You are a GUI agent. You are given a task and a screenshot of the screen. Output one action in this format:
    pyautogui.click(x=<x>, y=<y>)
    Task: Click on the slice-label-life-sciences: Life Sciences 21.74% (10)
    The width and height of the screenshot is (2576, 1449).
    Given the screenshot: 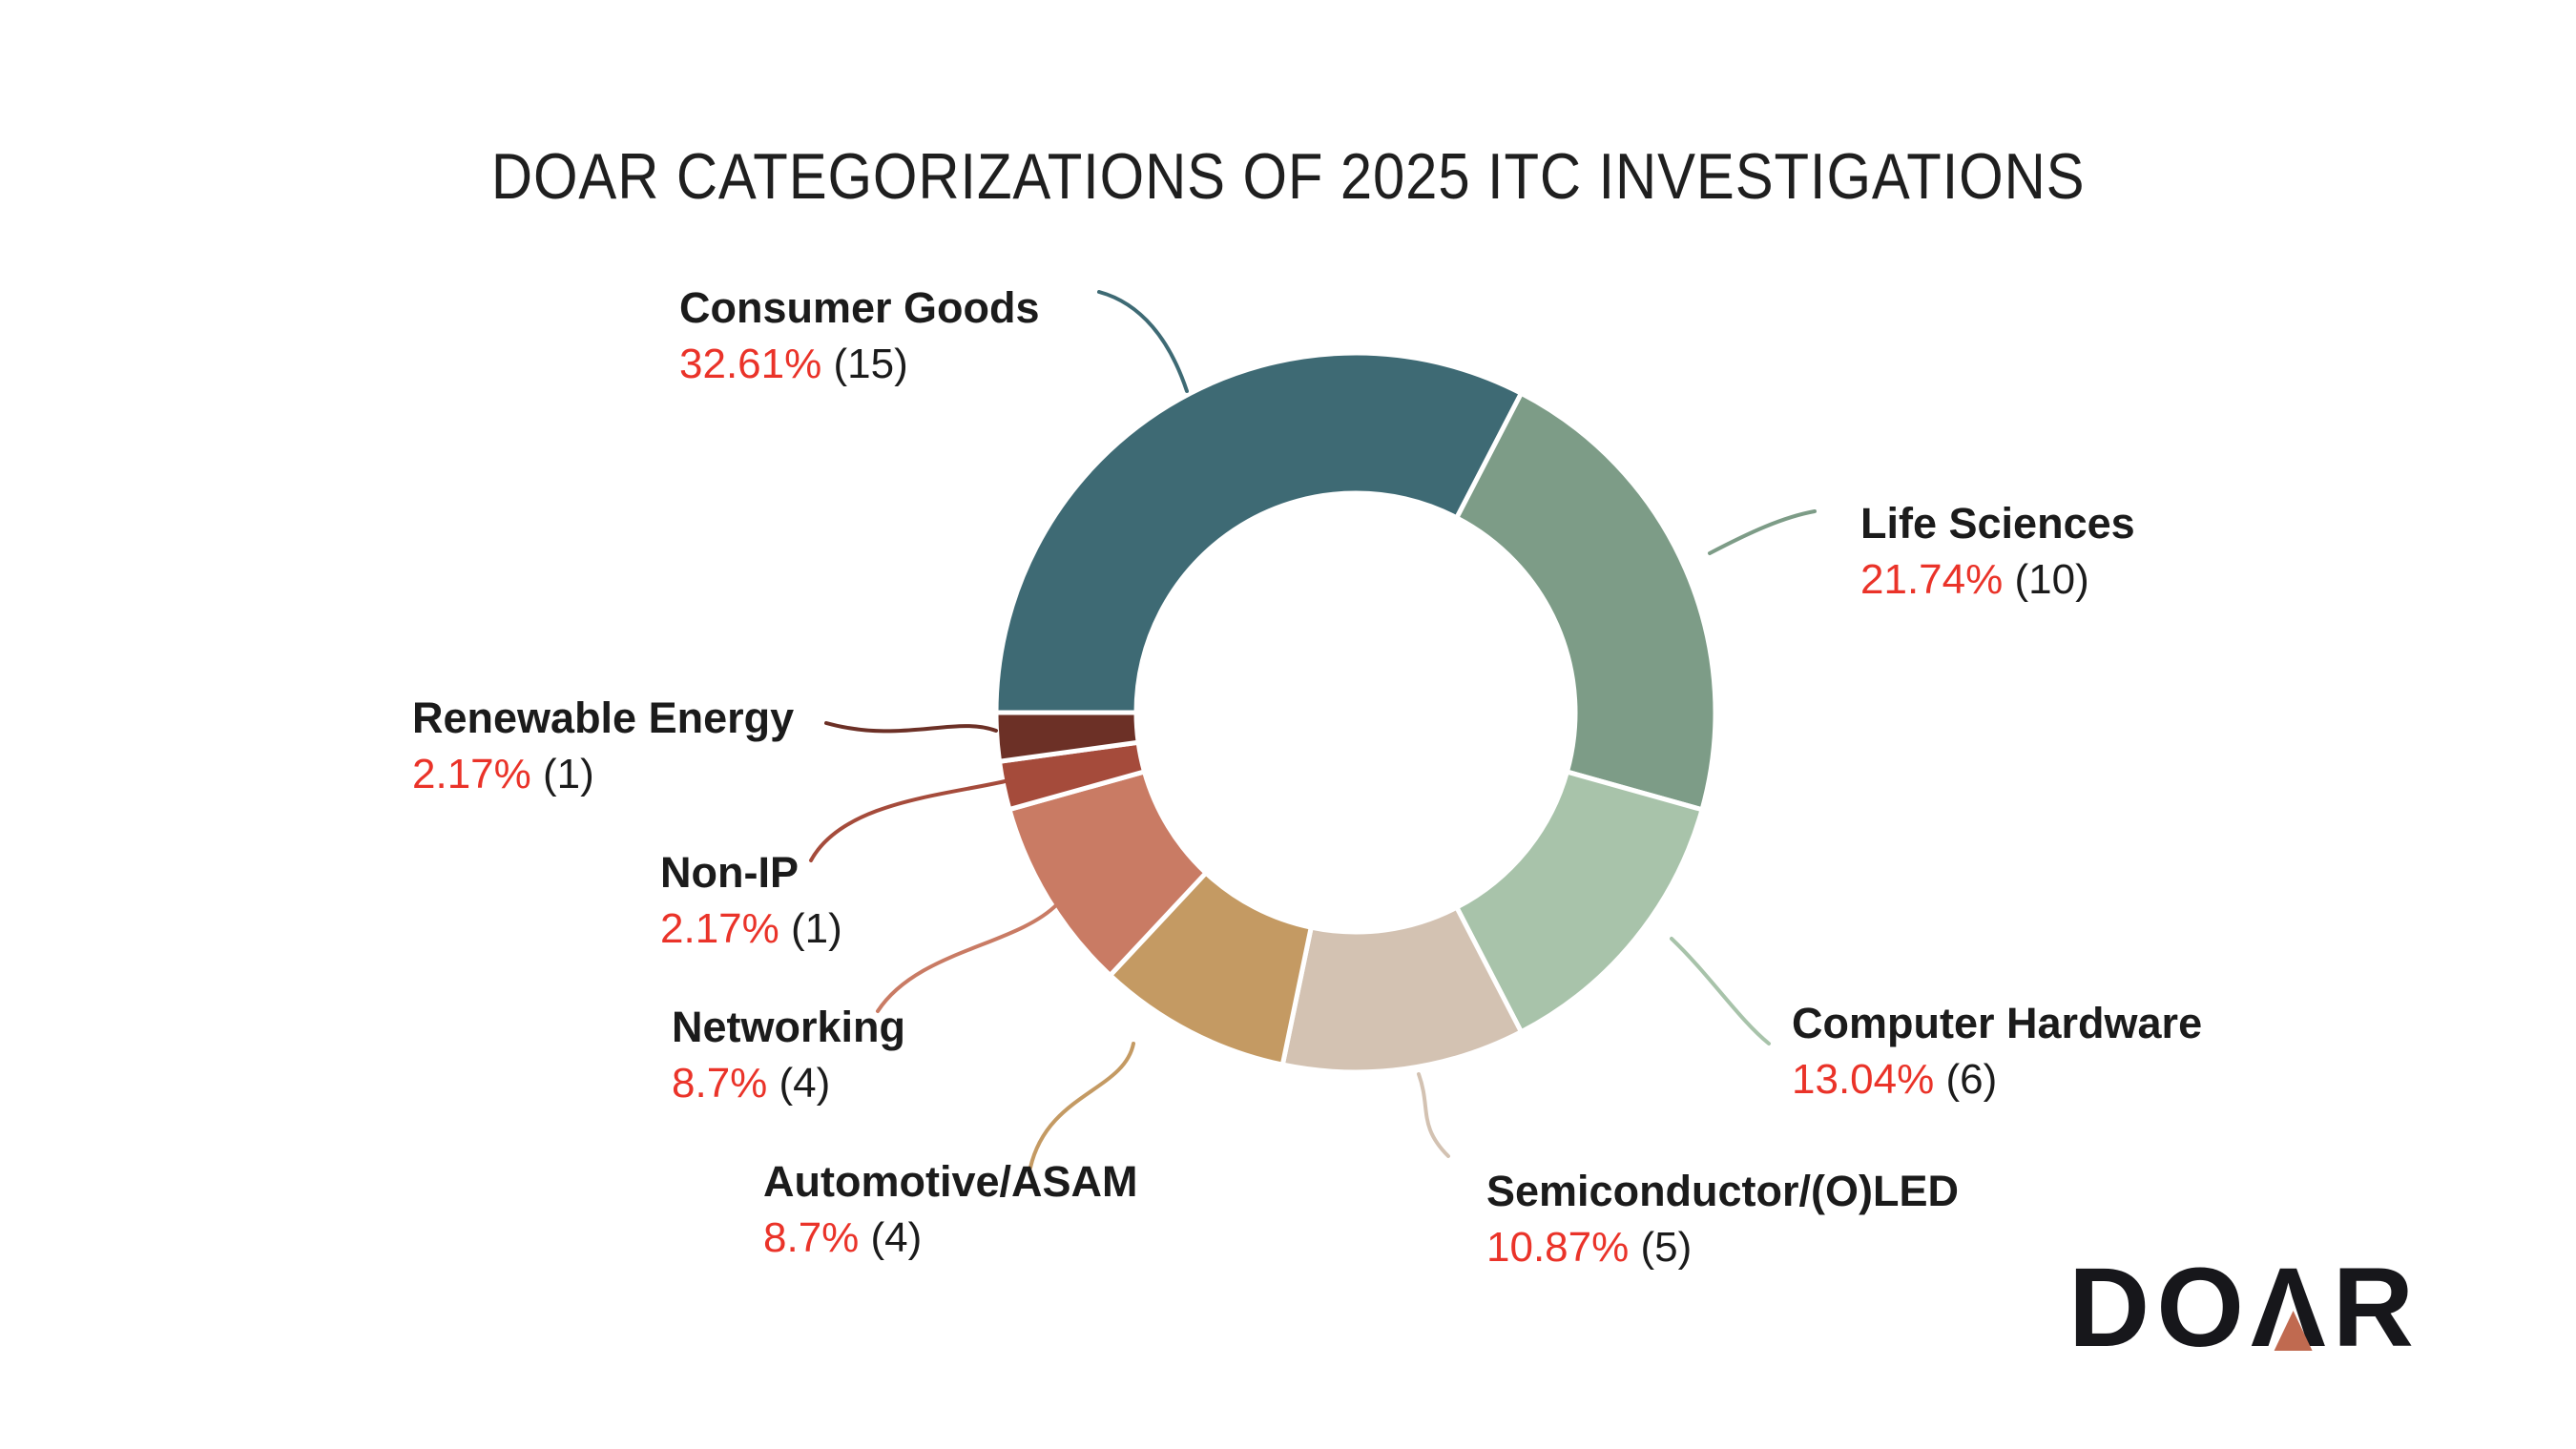 What is the action you would take?
    pyautogui.click(x=1997, y=551)
    